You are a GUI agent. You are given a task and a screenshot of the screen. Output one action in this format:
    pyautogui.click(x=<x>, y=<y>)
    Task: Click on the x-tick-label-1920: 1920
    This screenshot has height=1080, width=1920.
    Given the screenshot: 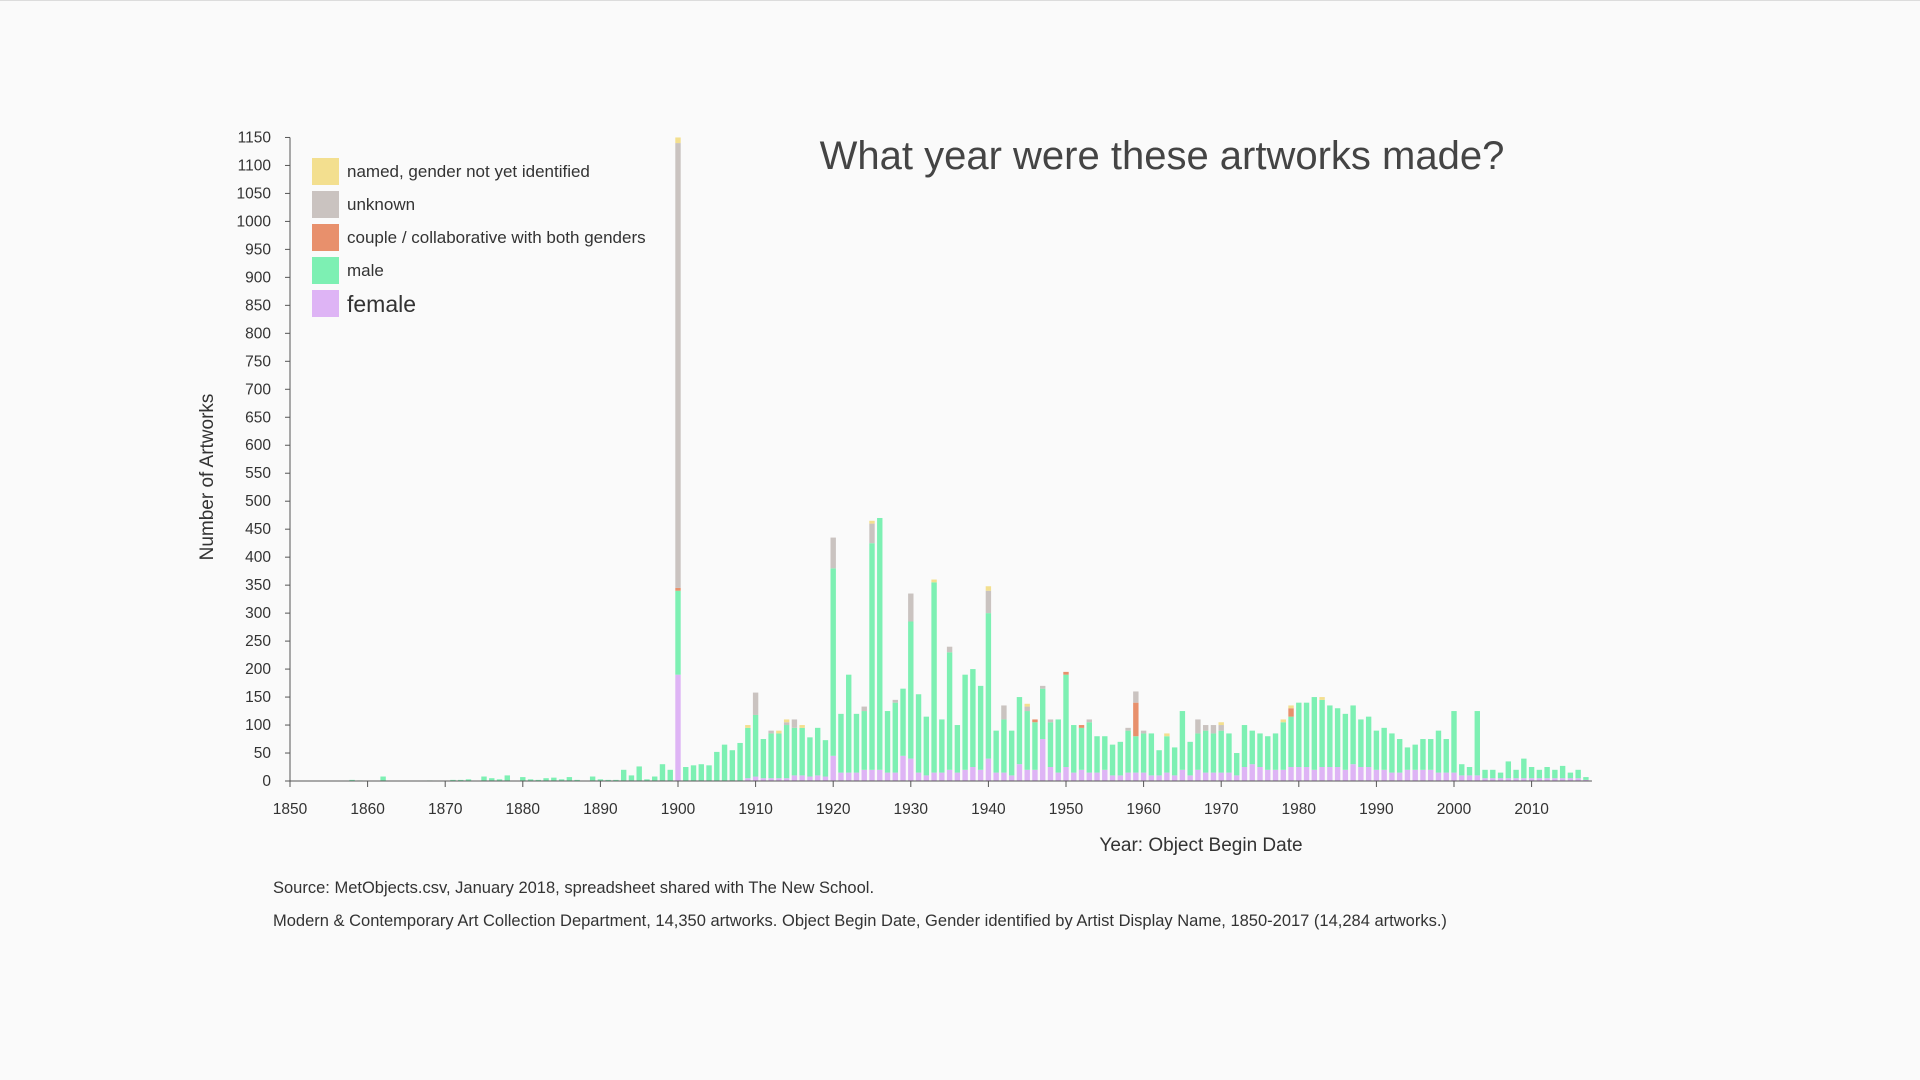 What is the action you would take?
    pyautogui.click(x=833, y=809)
    